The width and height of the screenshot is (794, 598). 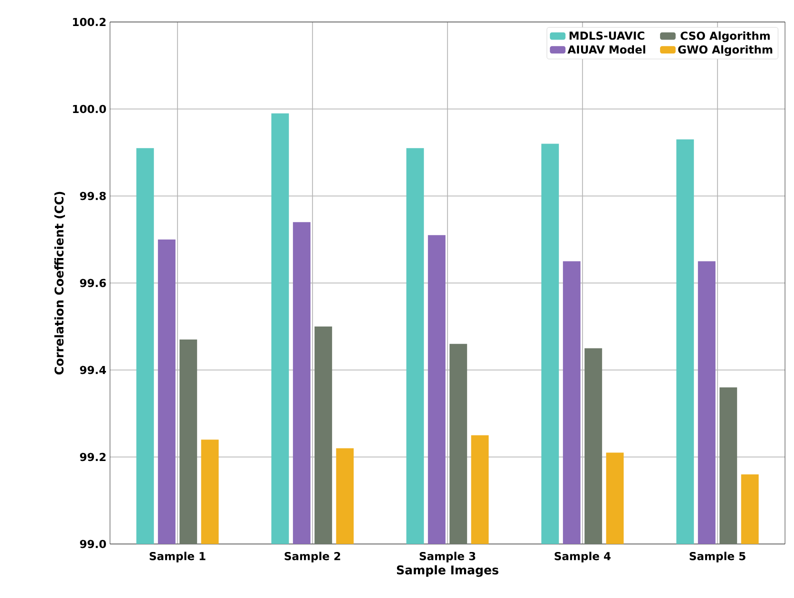 What do you see at coordinates (312, 557) in the screenshot?
I see `x-tick-label: Sample 2` at bounding box center [312, 557].